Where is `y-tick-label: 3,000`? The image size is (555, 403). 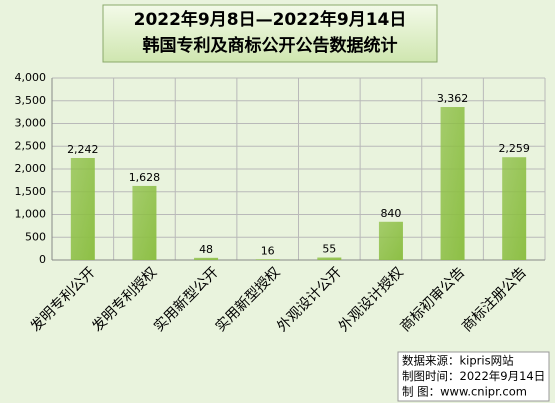
y-tick-label: 3,000 is located at coordinates (31, 123).